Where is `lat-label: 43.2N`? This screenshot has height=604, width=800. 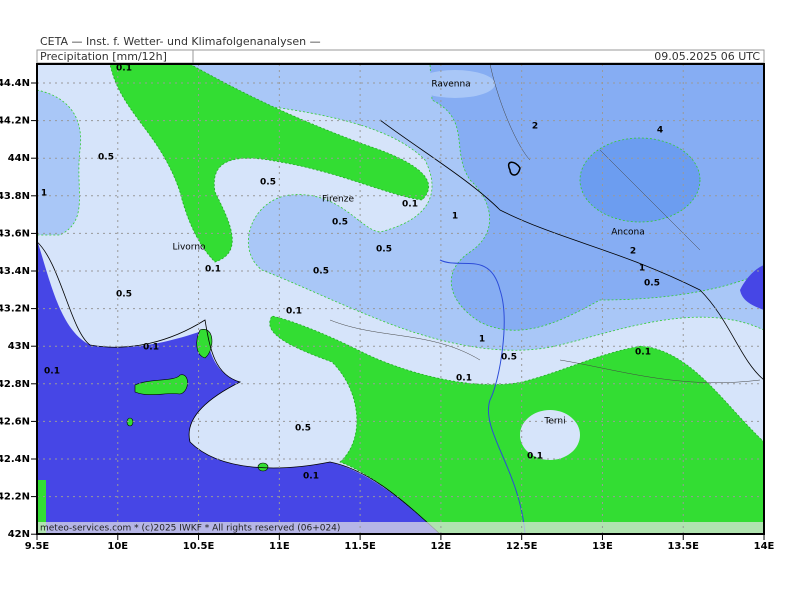
lat-label: 43.2N is located at coordinates (15, 309).